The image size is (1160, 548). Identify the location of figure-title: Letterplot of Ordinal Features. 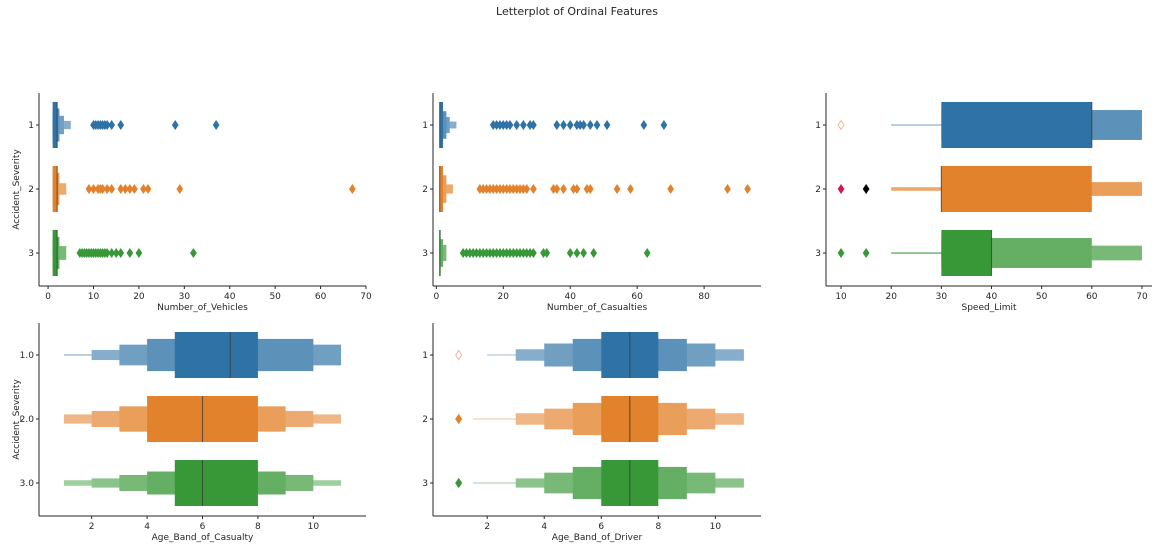
(577, 11).